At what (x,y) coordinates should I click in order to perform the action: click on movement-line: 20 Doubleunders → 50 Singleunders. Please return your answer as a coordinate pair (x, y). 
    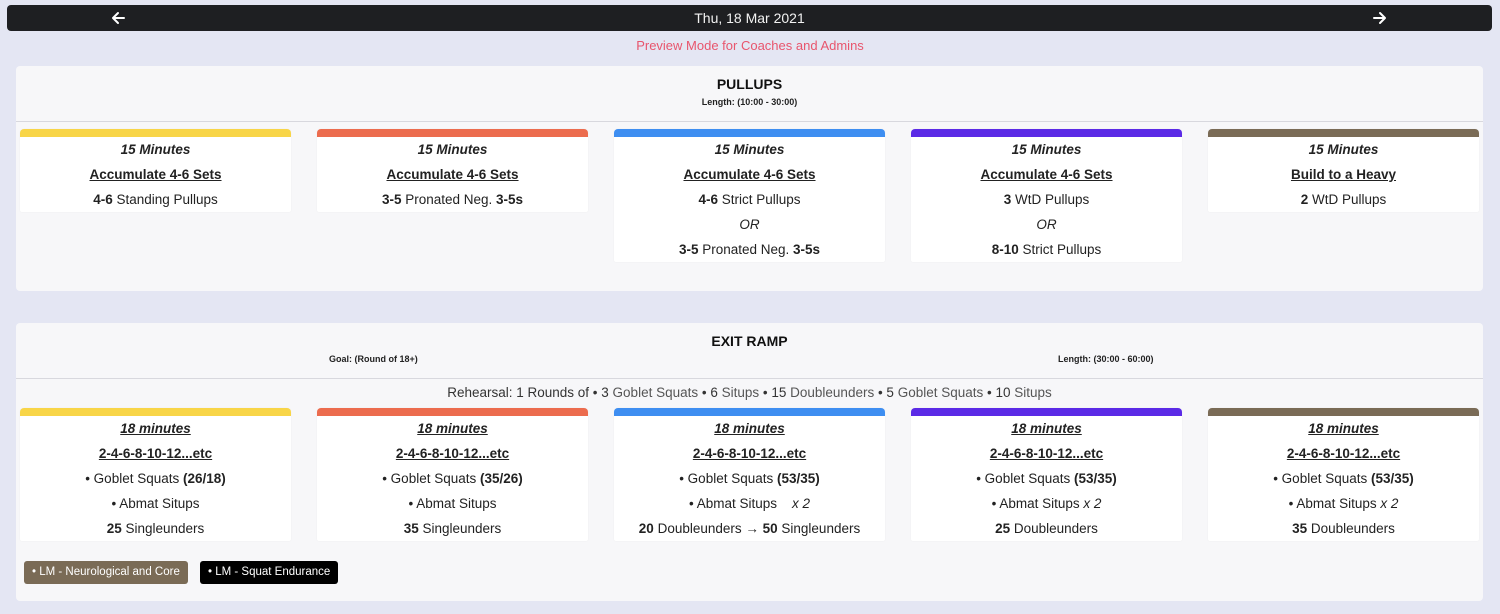
    Looking at the image, I should click on (749, 528).